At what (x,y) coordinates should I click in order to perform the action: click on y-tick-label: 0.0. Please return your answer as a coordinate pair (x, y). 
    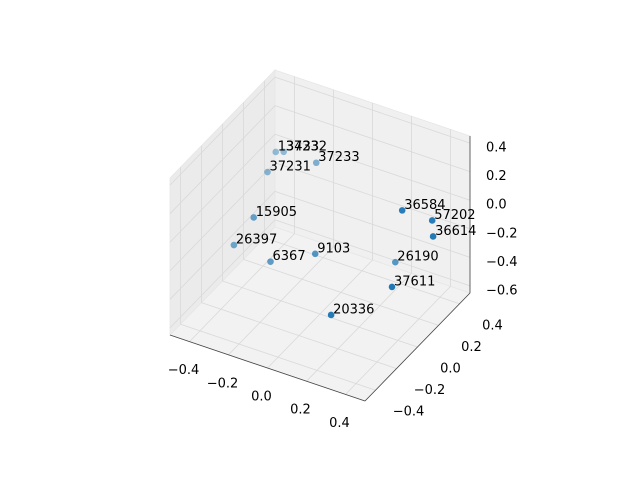
    Looking at the image, I should click on (450, 369).